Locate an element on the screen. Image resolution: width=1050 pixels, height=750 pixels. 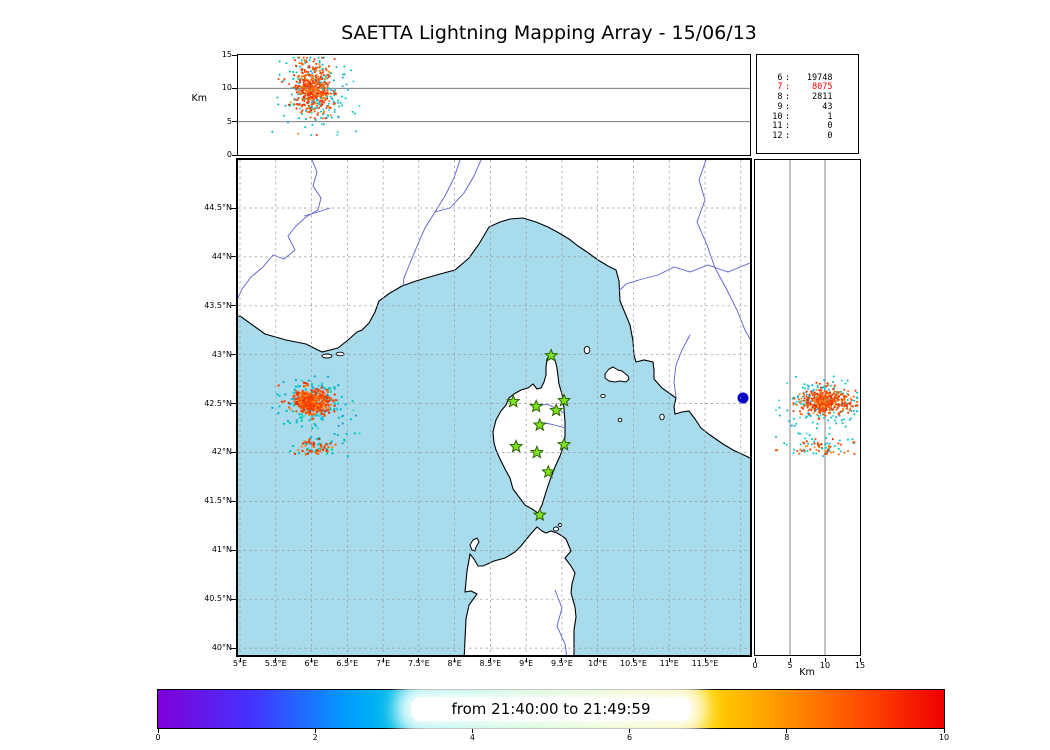
lon-tick-label: 8°E is located at coordinates (454, 663).